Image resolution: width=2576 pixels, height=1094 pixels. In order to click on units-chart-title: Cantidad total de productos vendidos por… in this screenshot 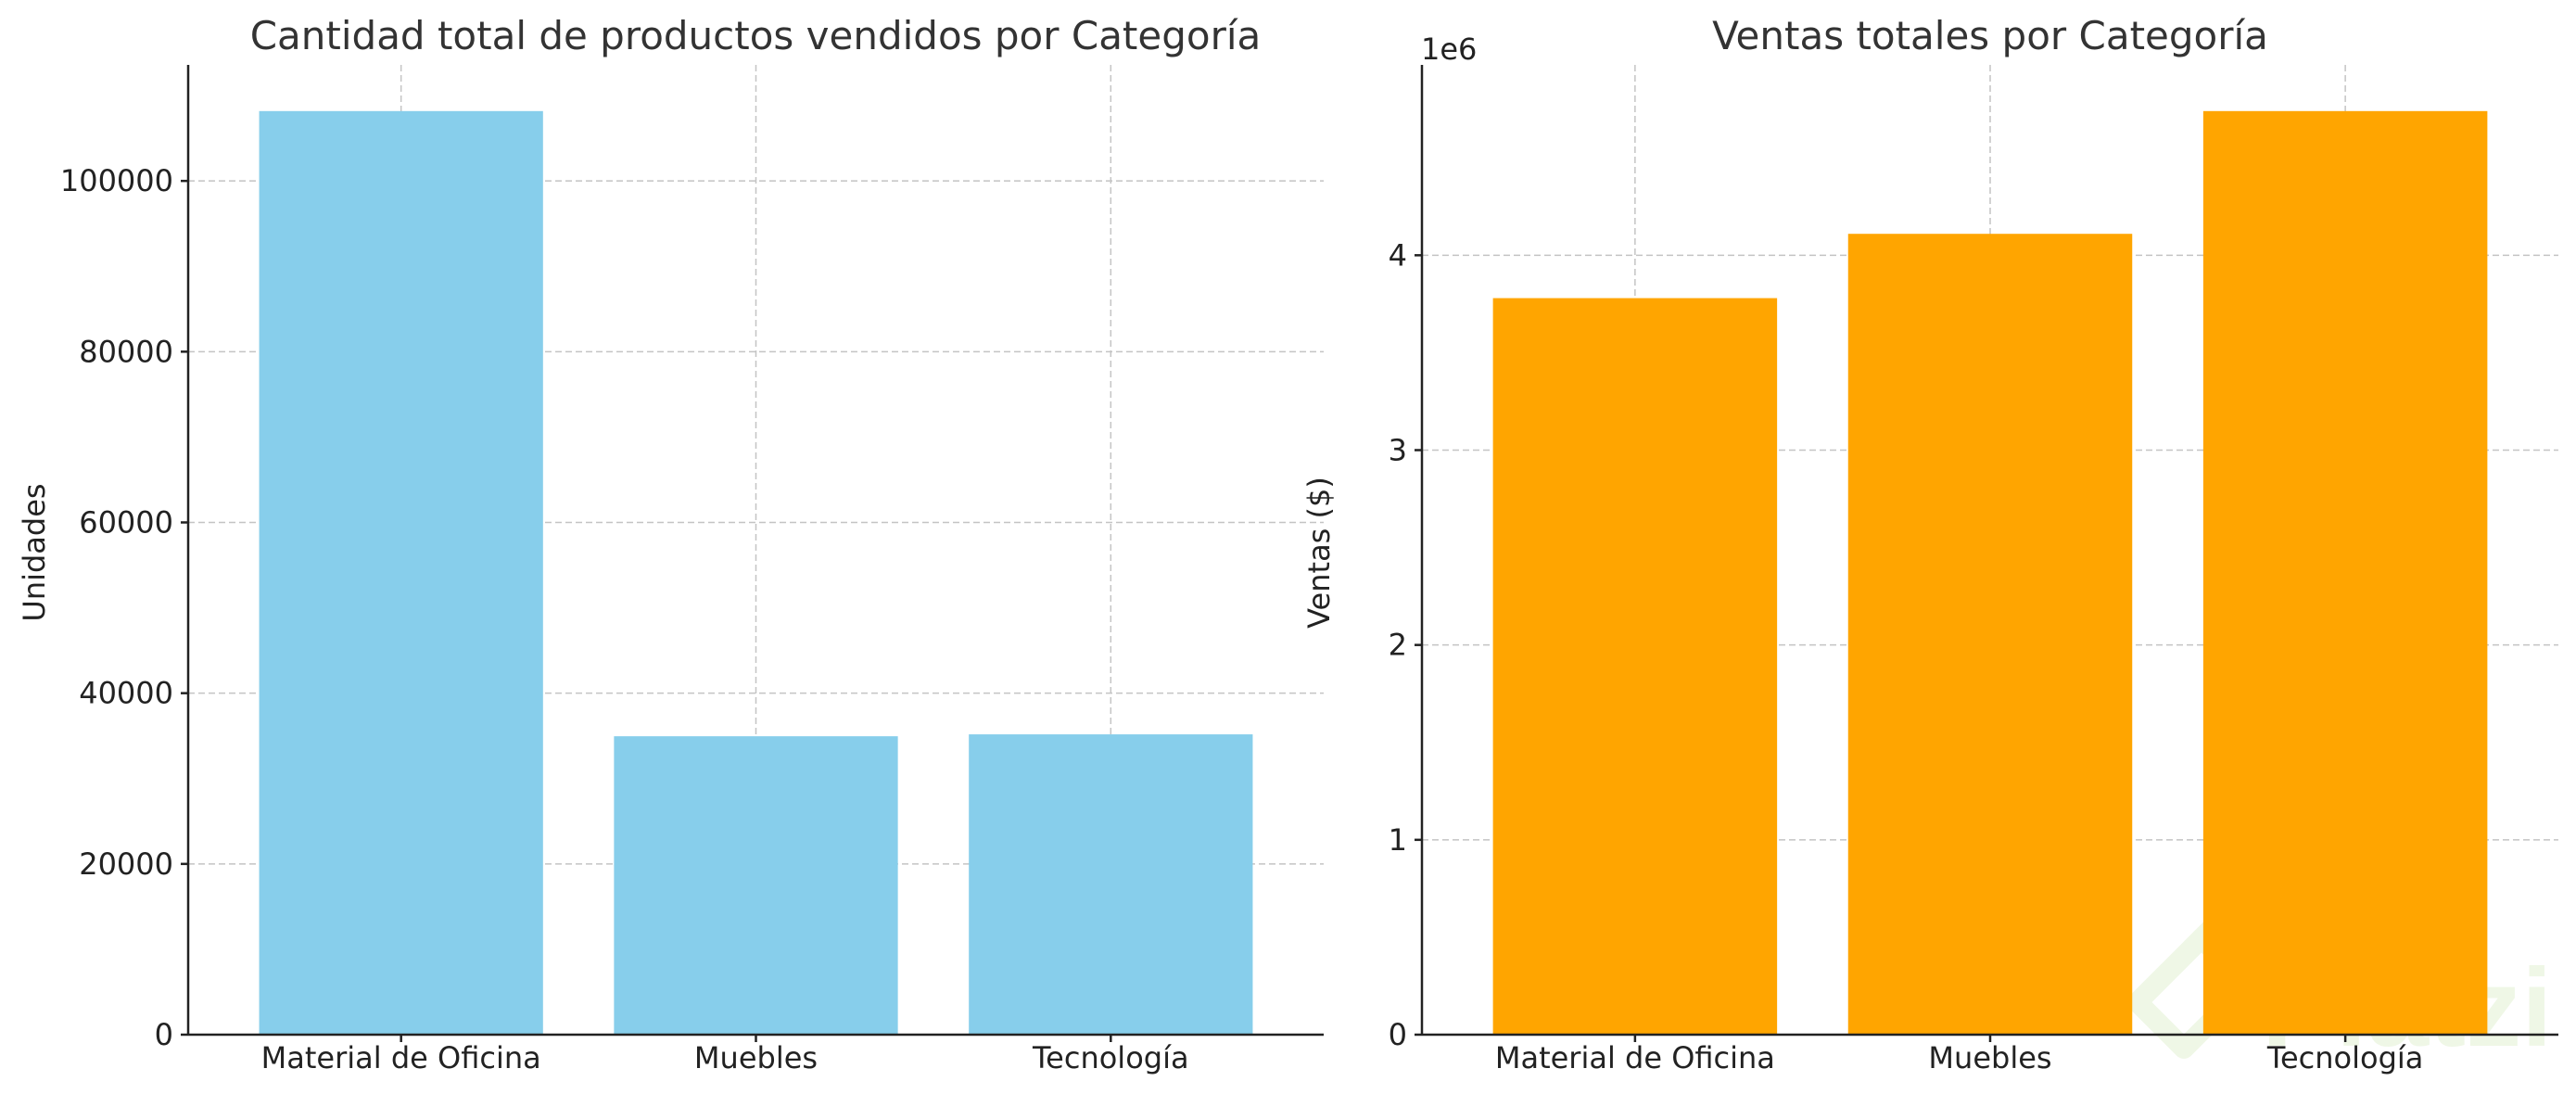, I will do `click(756, 35)`.